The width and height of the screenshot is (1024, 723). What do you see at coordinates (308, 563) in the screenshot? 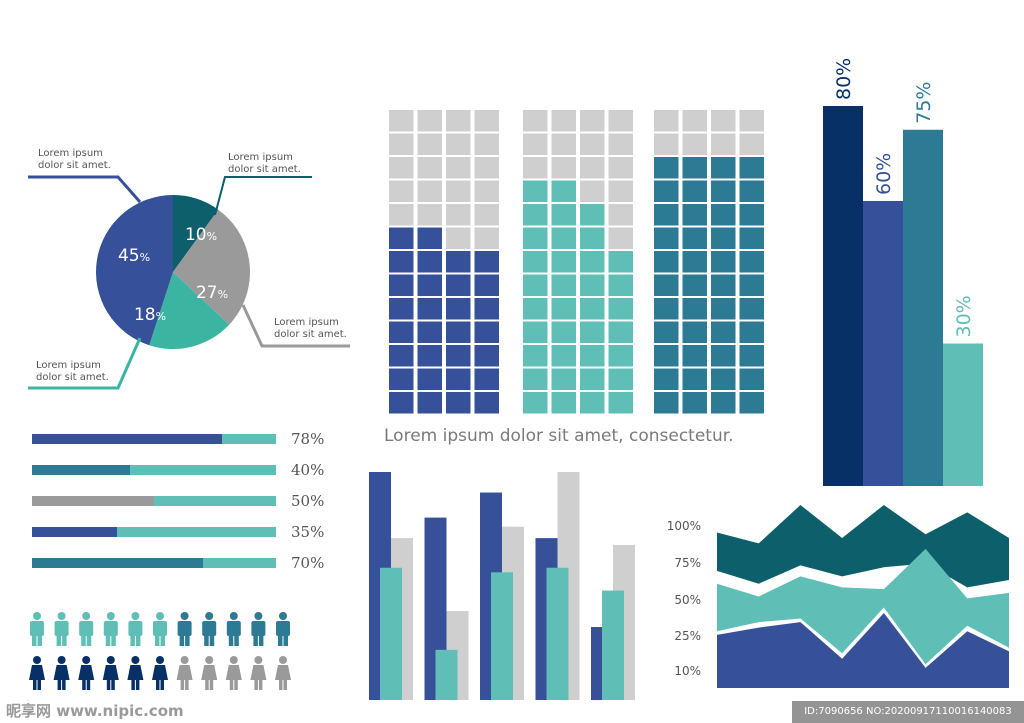
I see `progress-bar-value: 70%` at bounding box center [308, 563].